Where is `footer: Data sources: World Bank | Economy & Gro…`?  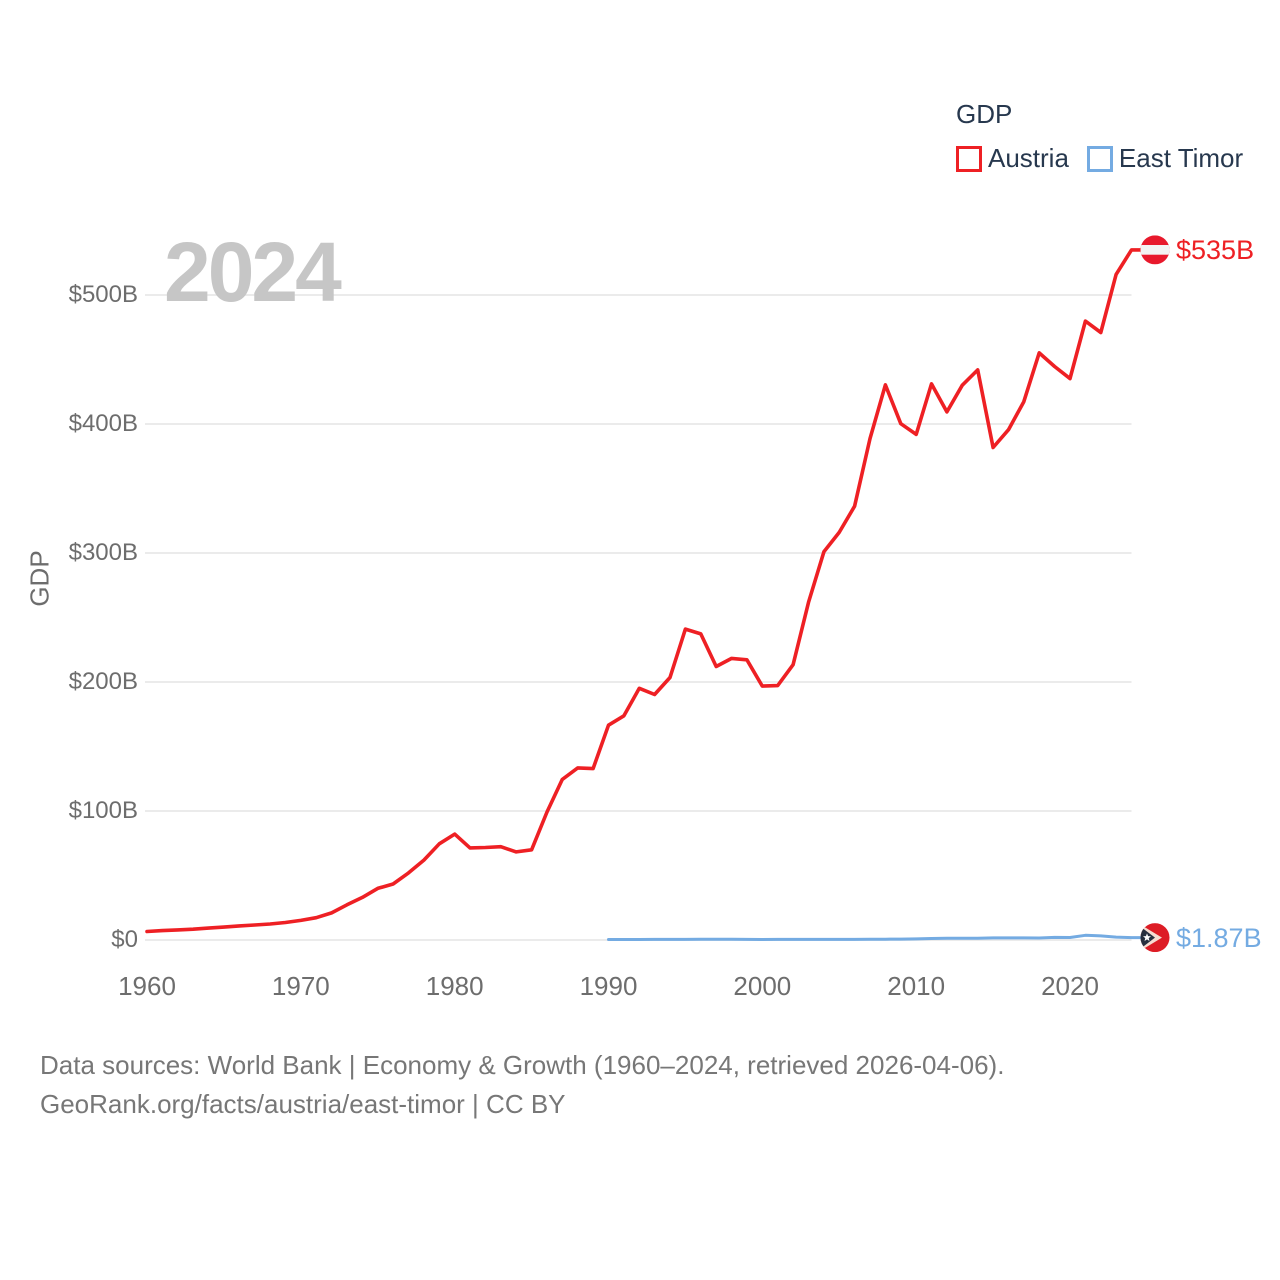
footer: Data sources: World Bank | Economy & Gro… is located at coordinates (522, 1085).